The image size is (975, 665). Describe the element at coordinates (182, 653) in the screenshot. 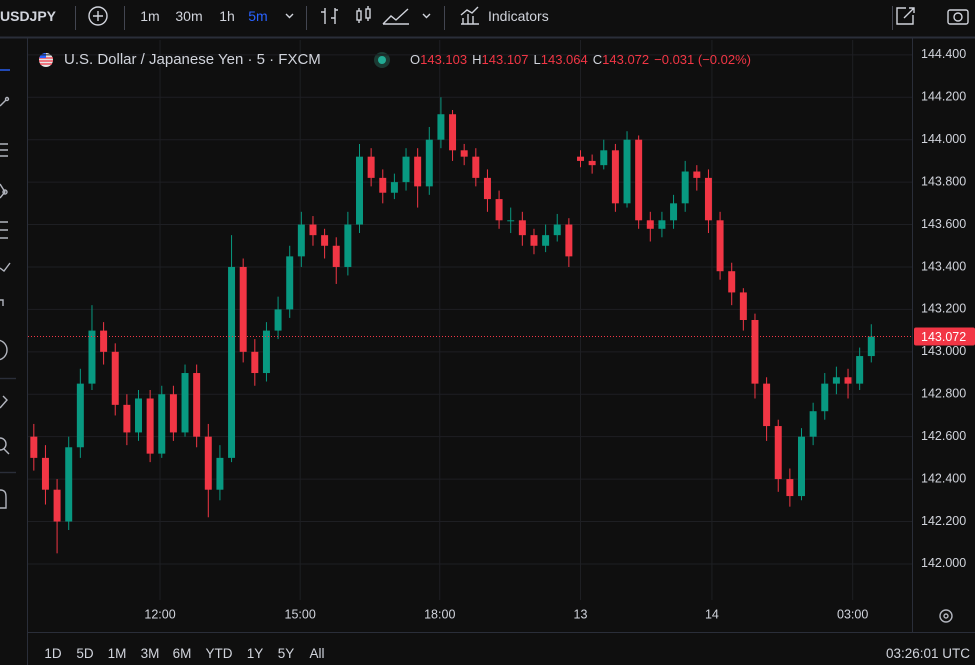

I see `range-button: 6M` at that location.